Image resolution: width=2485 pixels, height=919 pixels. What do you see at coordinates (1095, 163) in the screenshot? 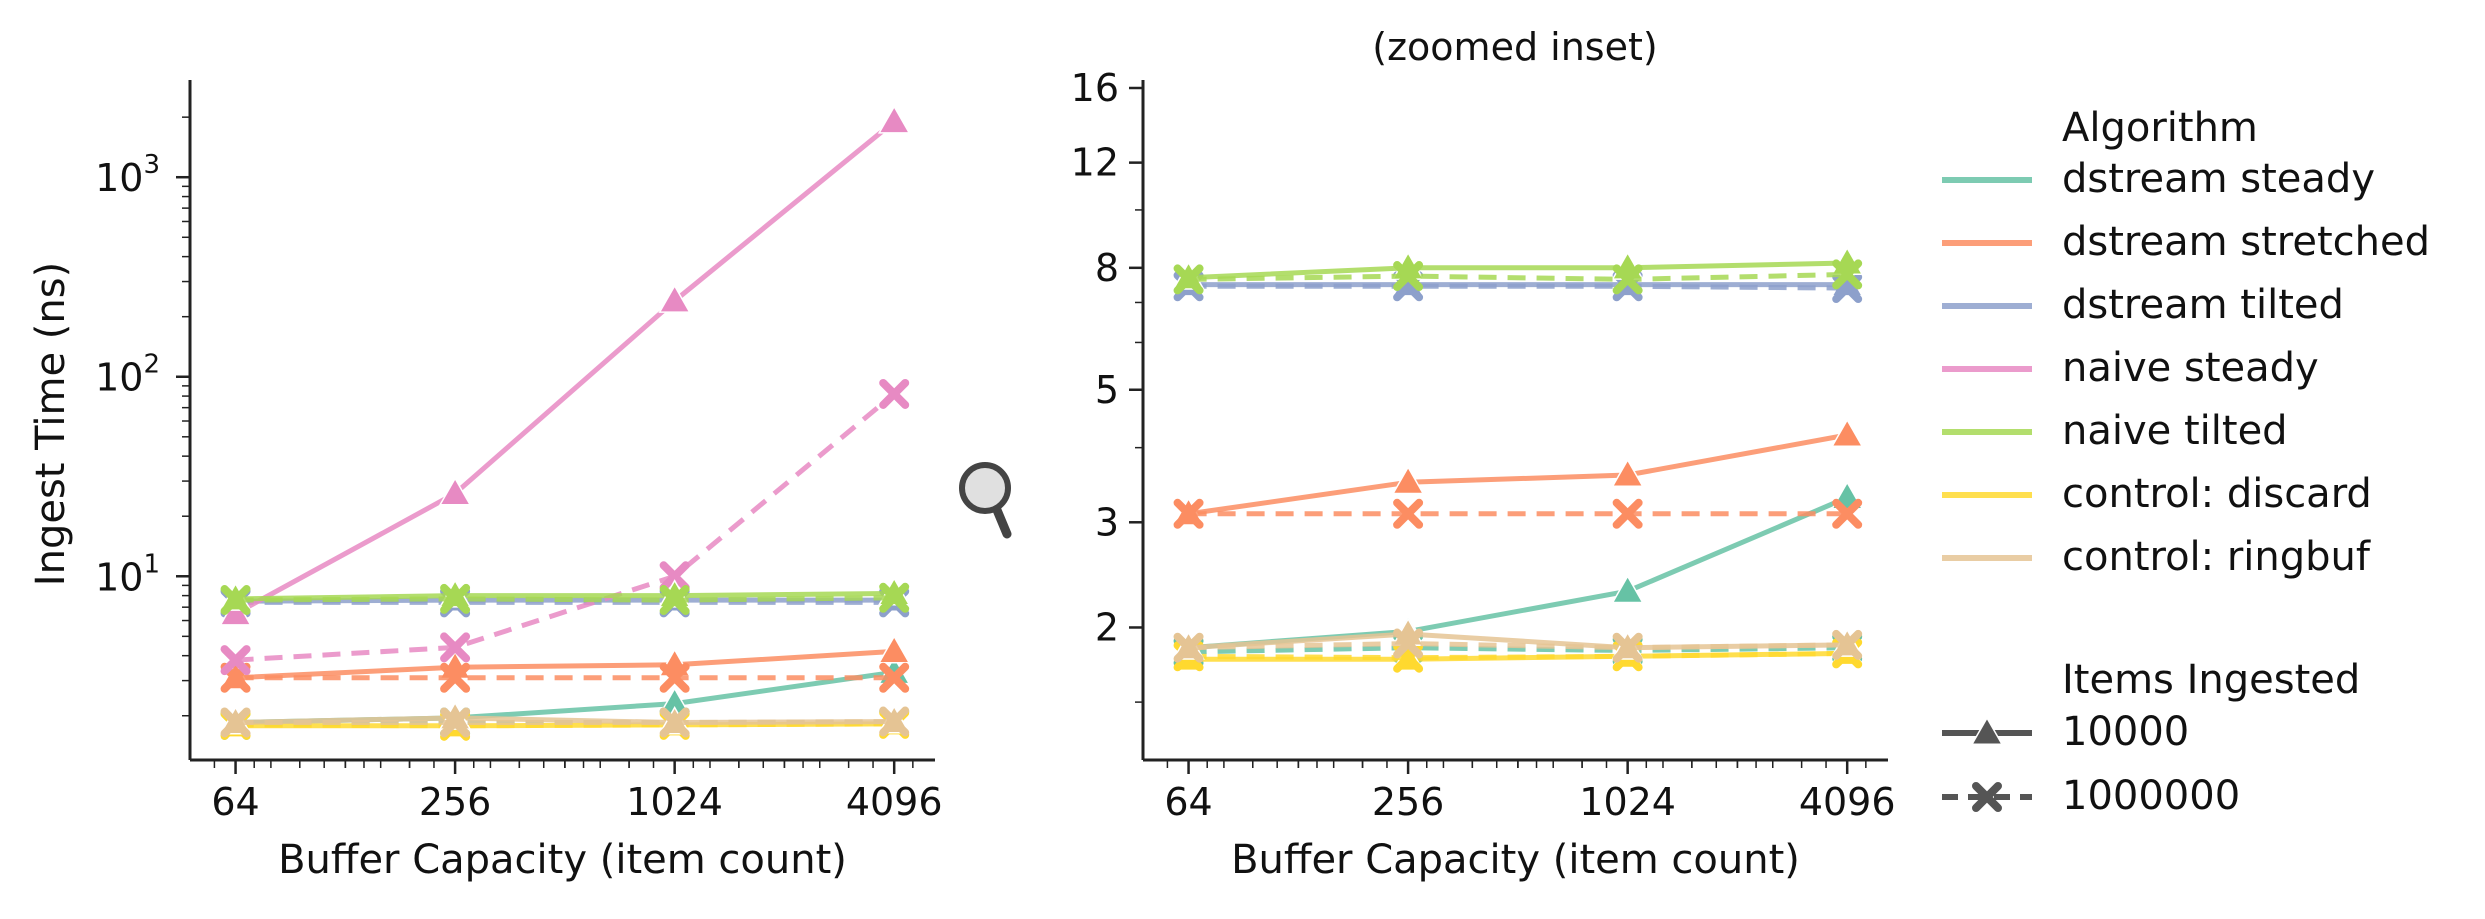
I see `y-tick-label: 12` at bounding box center [1095, 163].